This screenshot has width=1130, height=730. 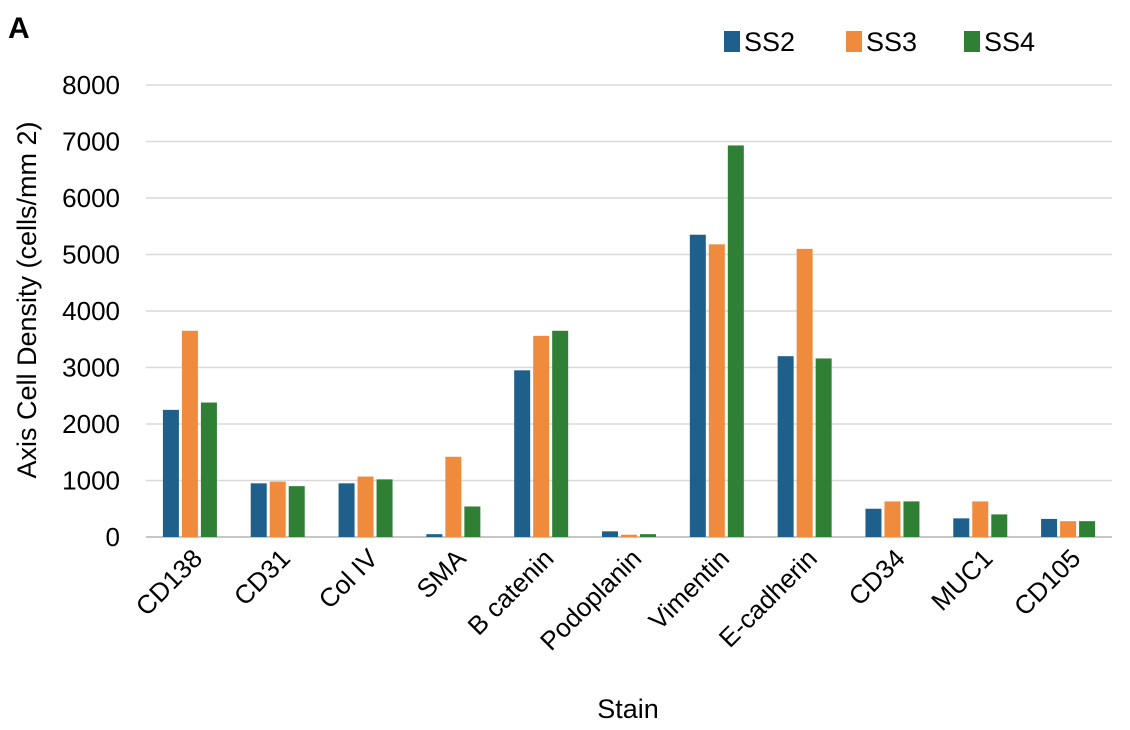 What do you see at coordinates (732, 41) in the screenshot?
I see `legend-swatch-ss2` at bounding box center [732, 41].